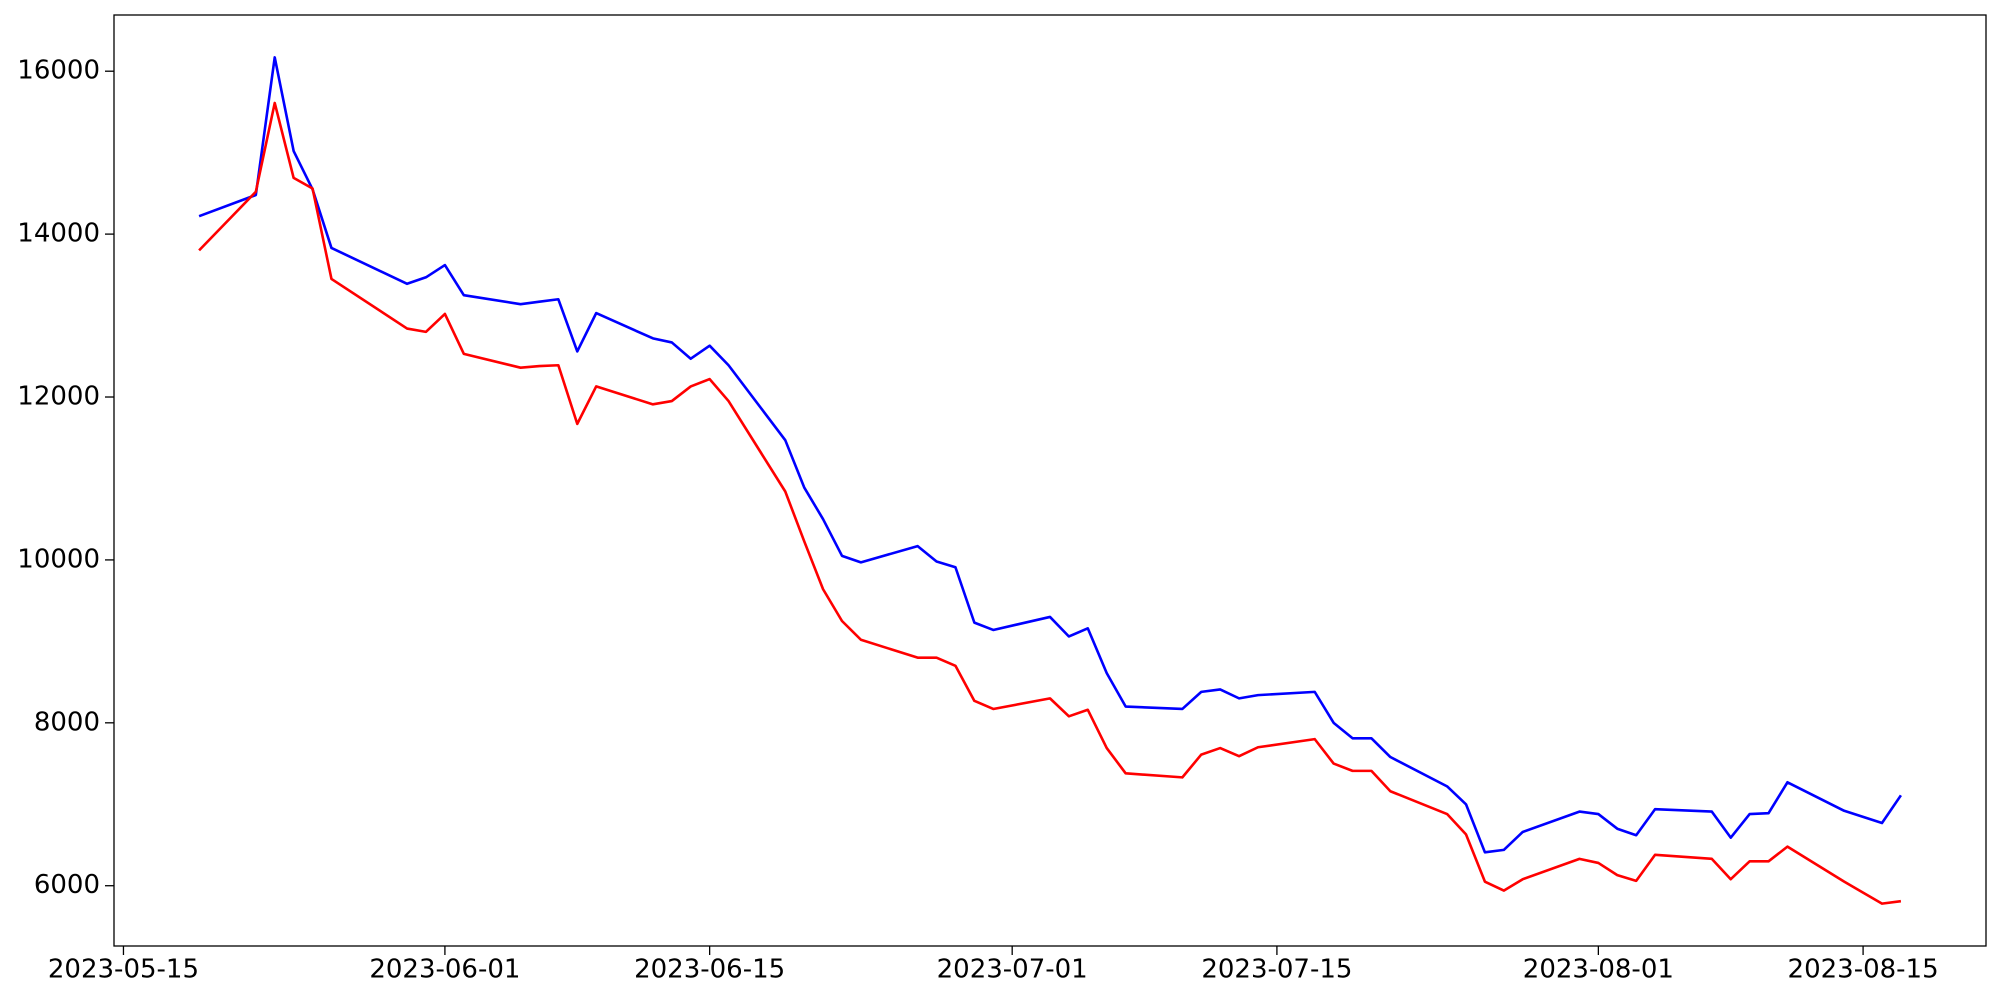 This screenshot has width=2000, height=1000. I want to click on x-tick-label: 2023-06-01, so click(444, 970).